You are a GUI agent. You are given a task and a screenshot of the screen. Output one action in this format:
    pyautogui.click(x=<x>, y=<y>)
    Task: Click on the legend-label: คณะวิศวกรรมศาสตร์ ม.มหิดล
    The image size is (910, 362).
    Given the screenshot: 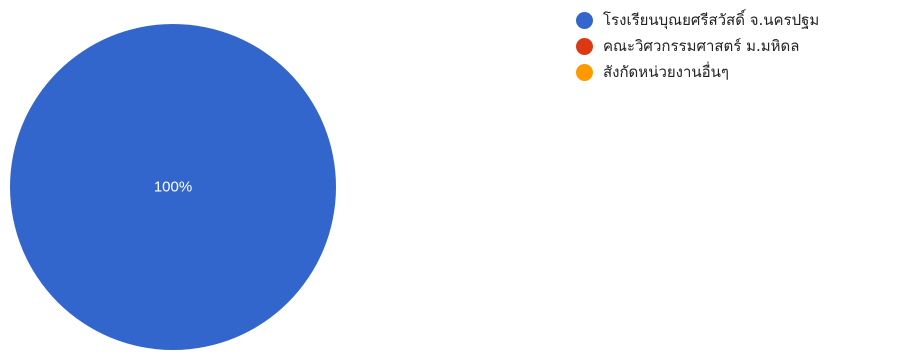 What is the action you would take?
    pyautogui.click(x=701, y=46)
    